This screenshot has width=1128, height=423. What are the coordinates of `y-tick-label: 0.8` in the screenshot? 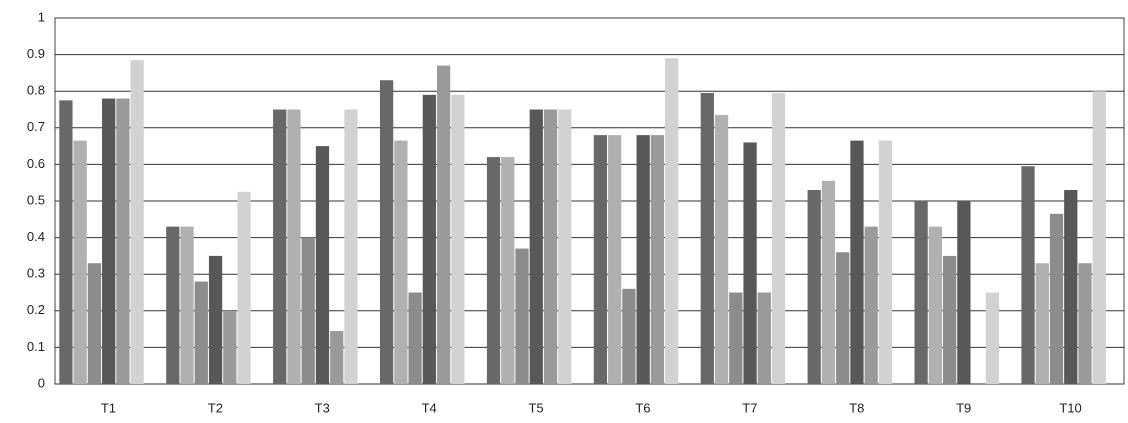 It's located at (36, 90).